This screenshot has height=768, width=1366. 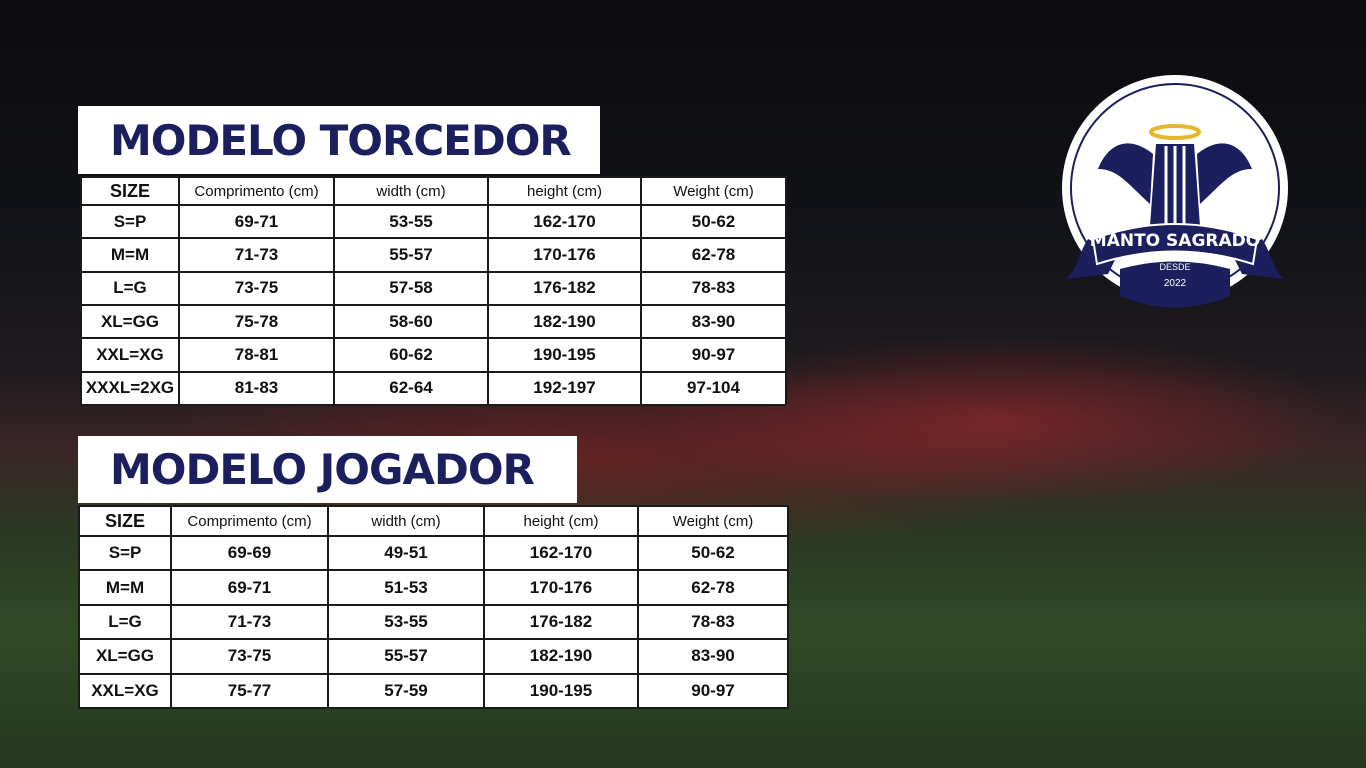 I want to click on table-cell: 81-83, so click(x=256, y=388).